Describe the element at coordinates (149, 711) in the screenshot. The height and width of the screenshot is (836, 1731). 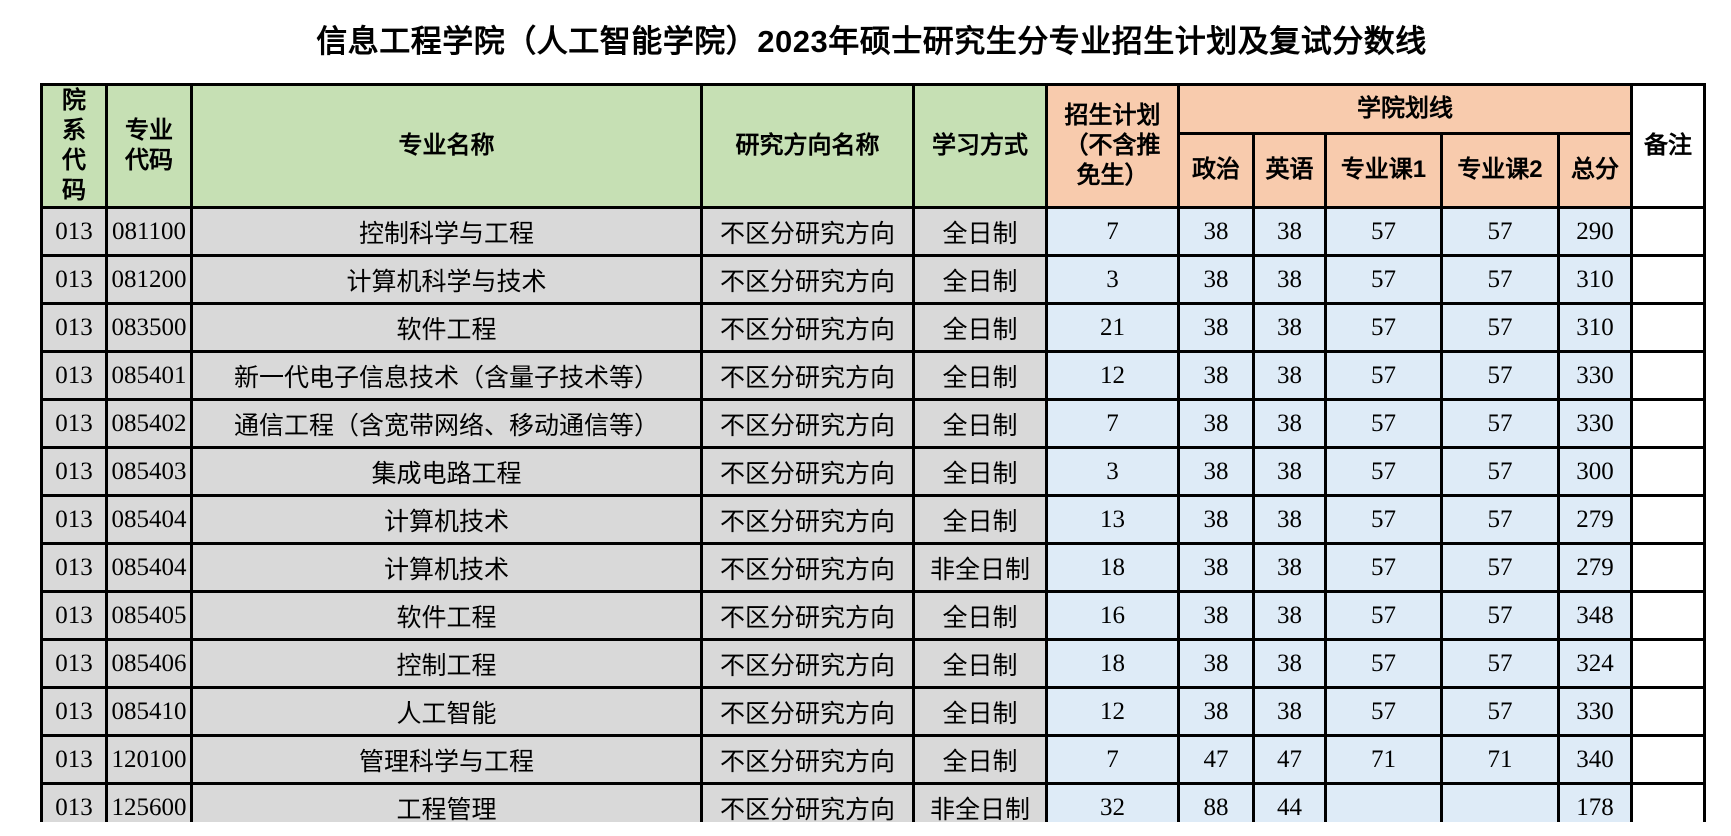
I see `cell-major-code: 085410` at that location.